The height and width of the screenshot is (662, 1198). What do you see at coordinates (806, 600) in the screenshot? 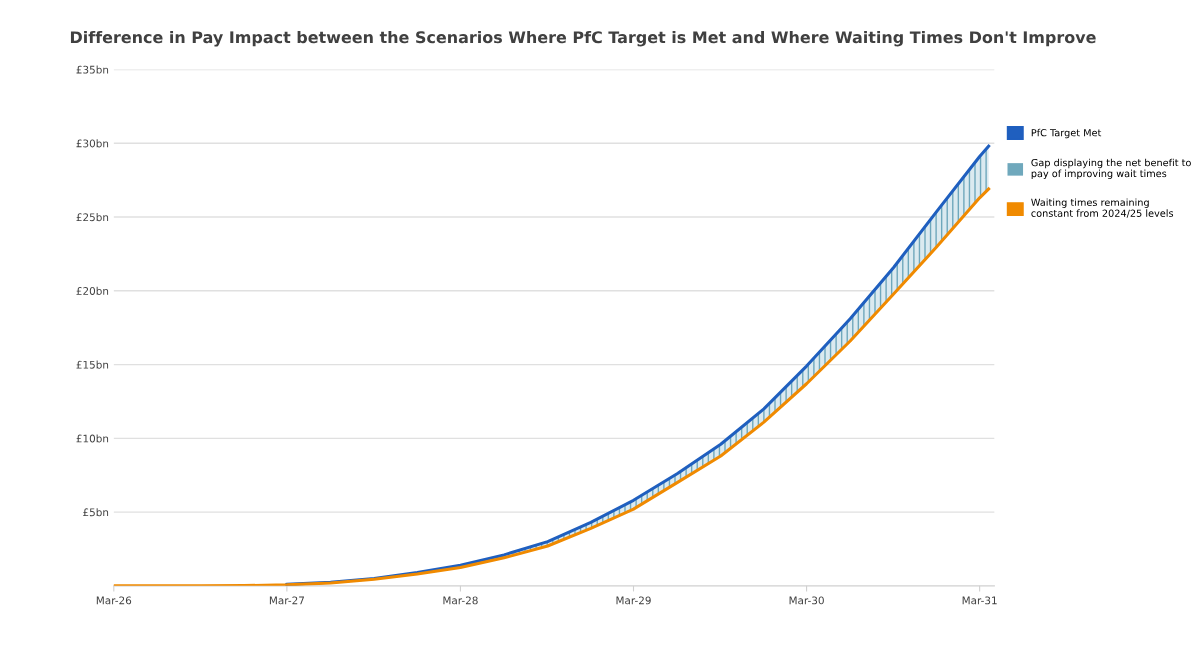
I see `x-tick-label: Mar-30` at bounding box center [806, 600].